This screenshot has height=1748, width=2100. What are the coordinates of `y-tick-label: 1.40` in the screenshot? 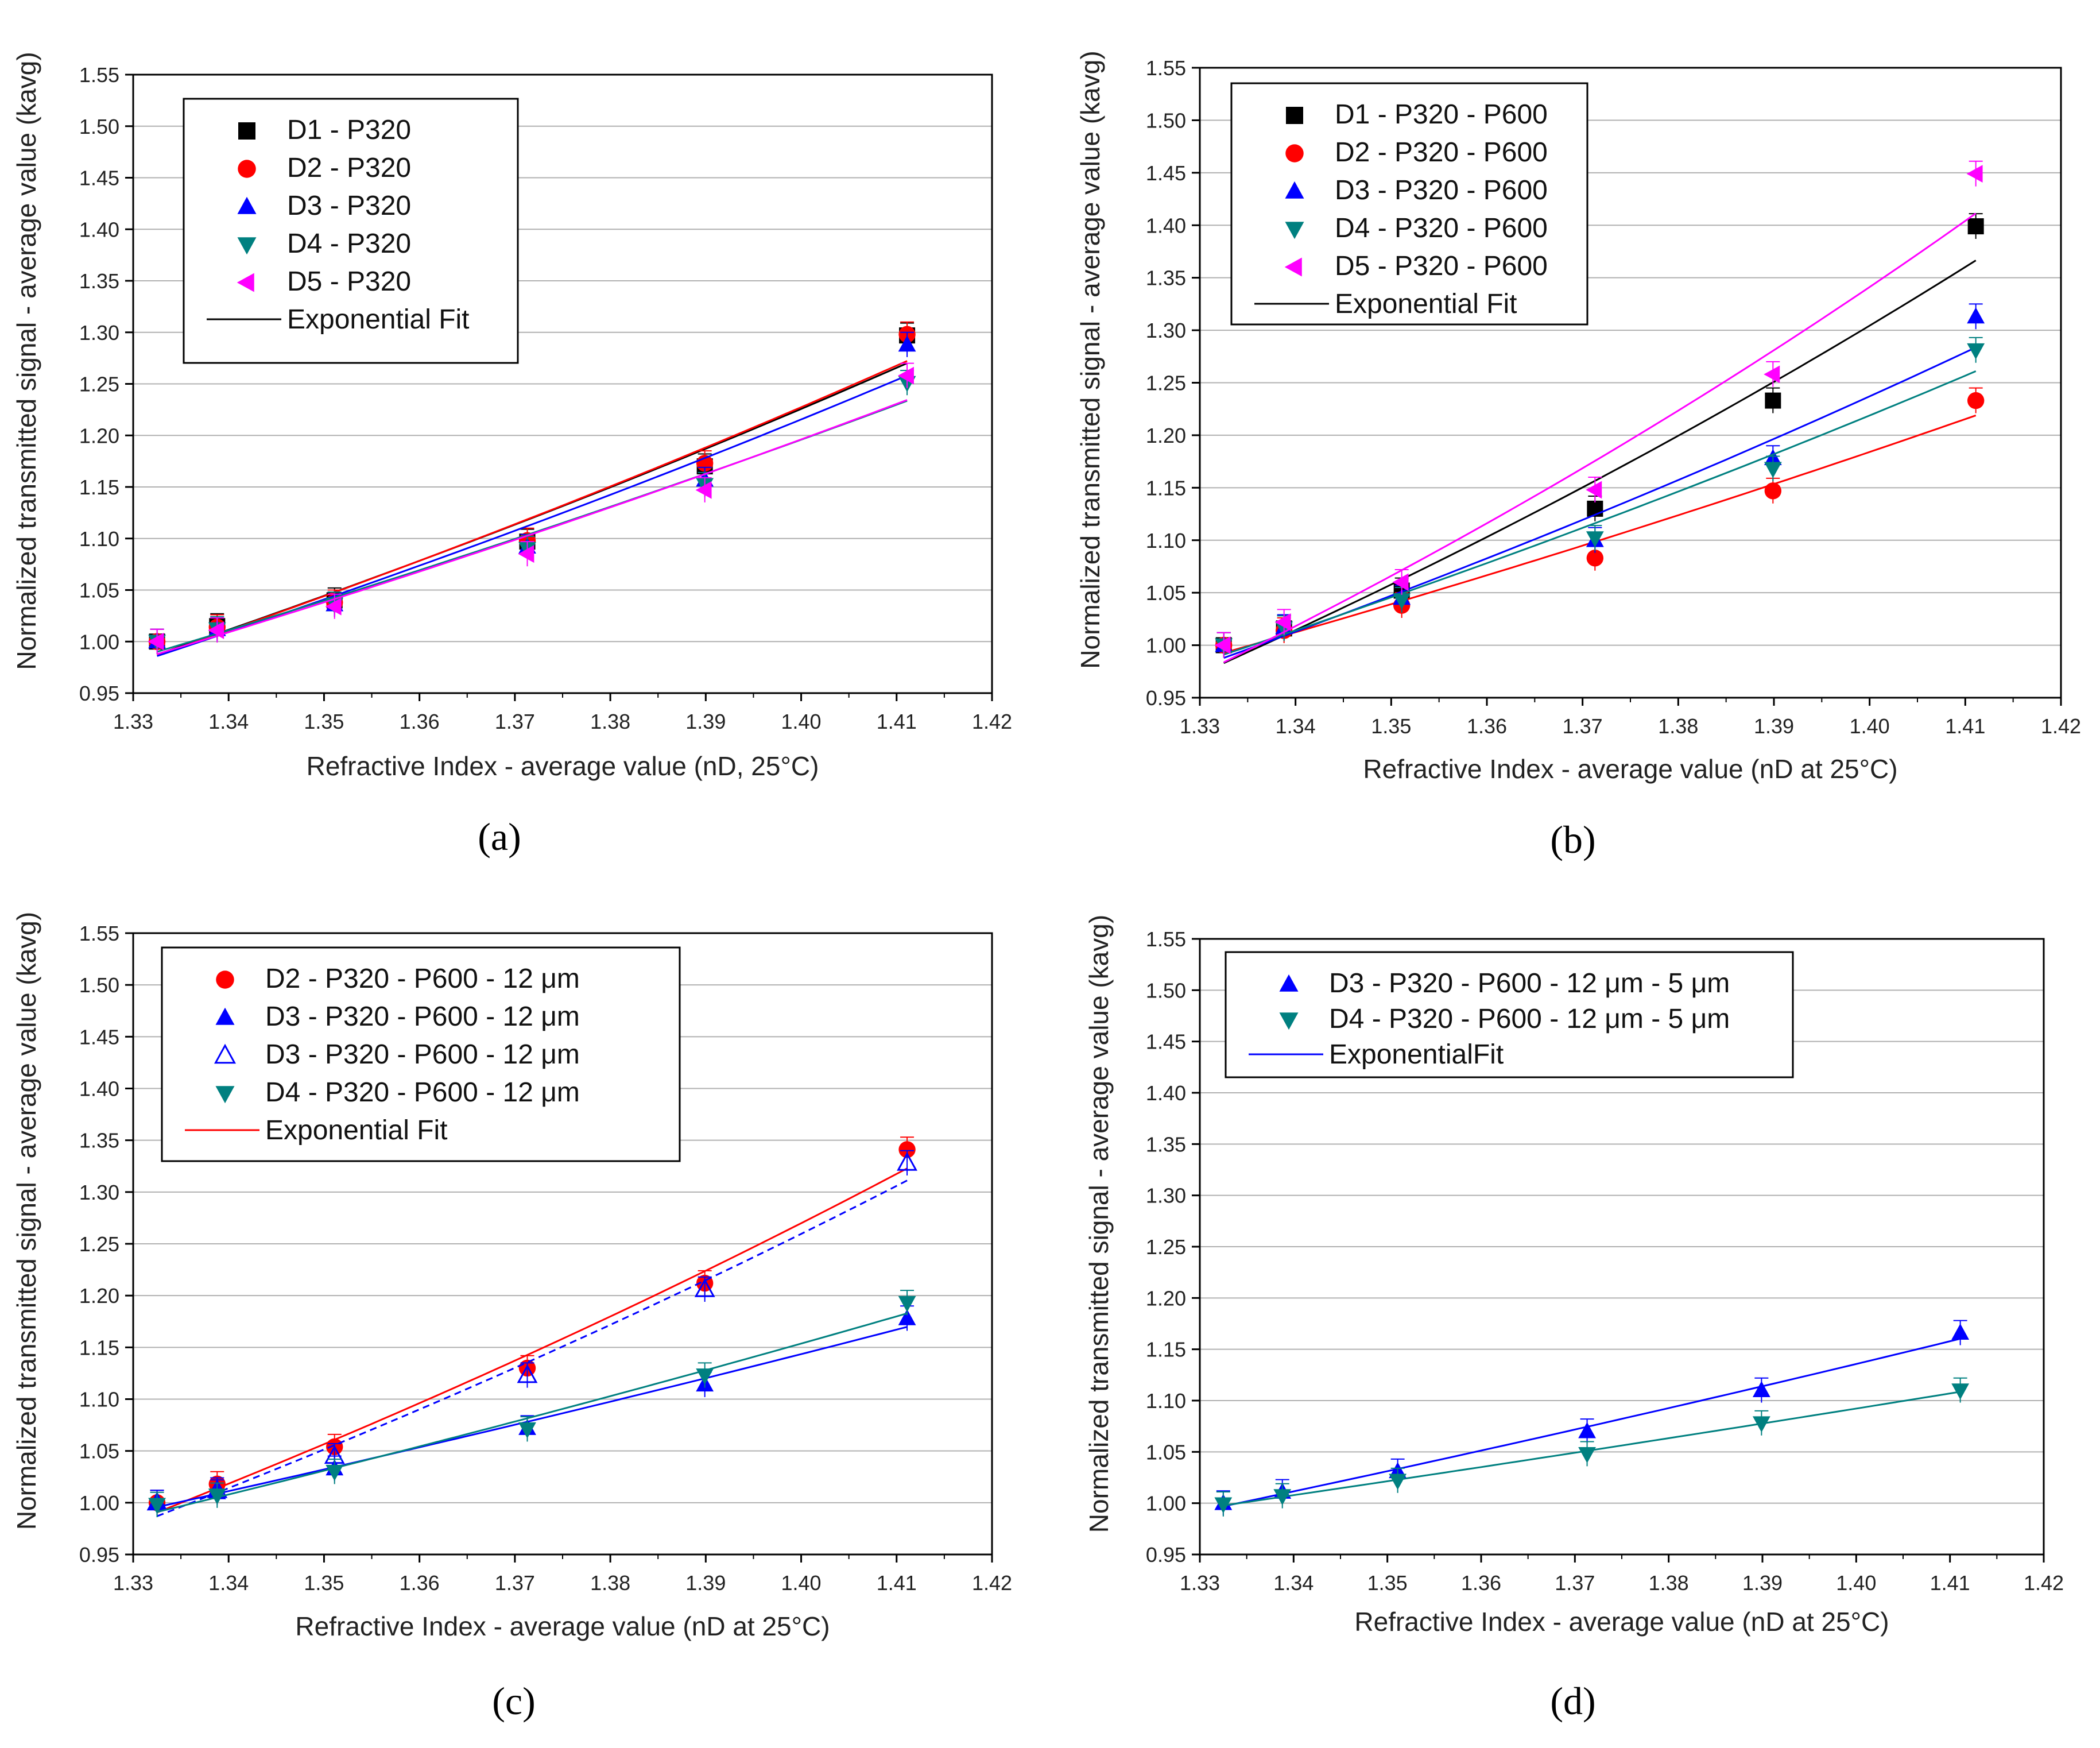 It's located at (1166, 1093).